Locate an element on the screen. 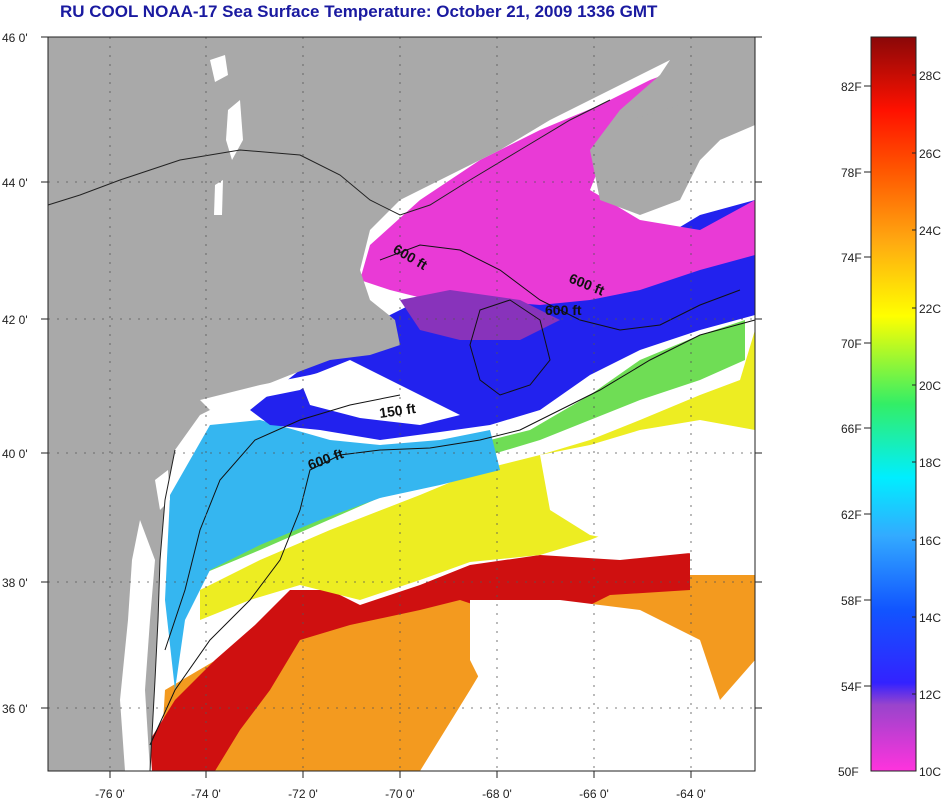  cloud-patch-south is located at coordinates (595, 685).